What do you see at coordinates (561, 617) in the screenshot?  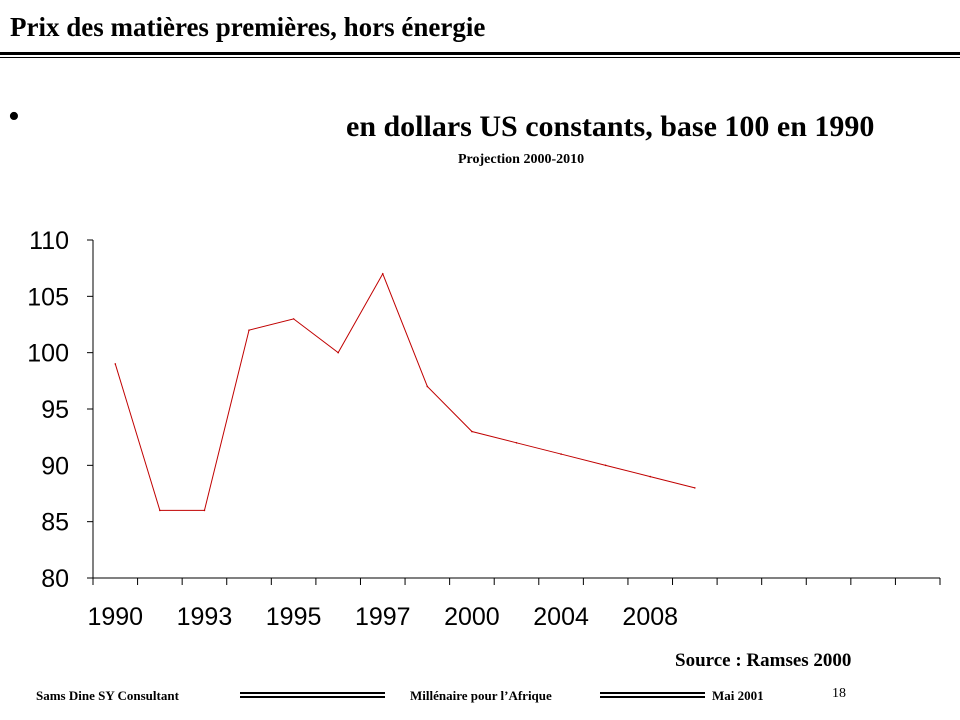 I see `x-tick-label: 2004` at bounding box center [561, 617].